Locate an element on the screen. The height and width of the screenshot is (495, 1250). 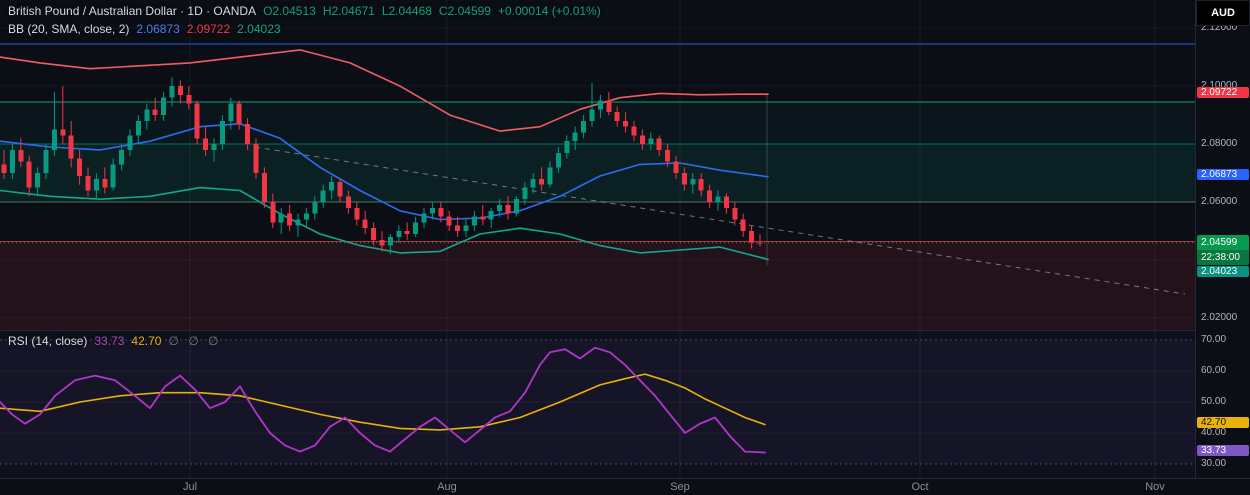
time-axis-label: Aug is located at coordinates (447, 487).